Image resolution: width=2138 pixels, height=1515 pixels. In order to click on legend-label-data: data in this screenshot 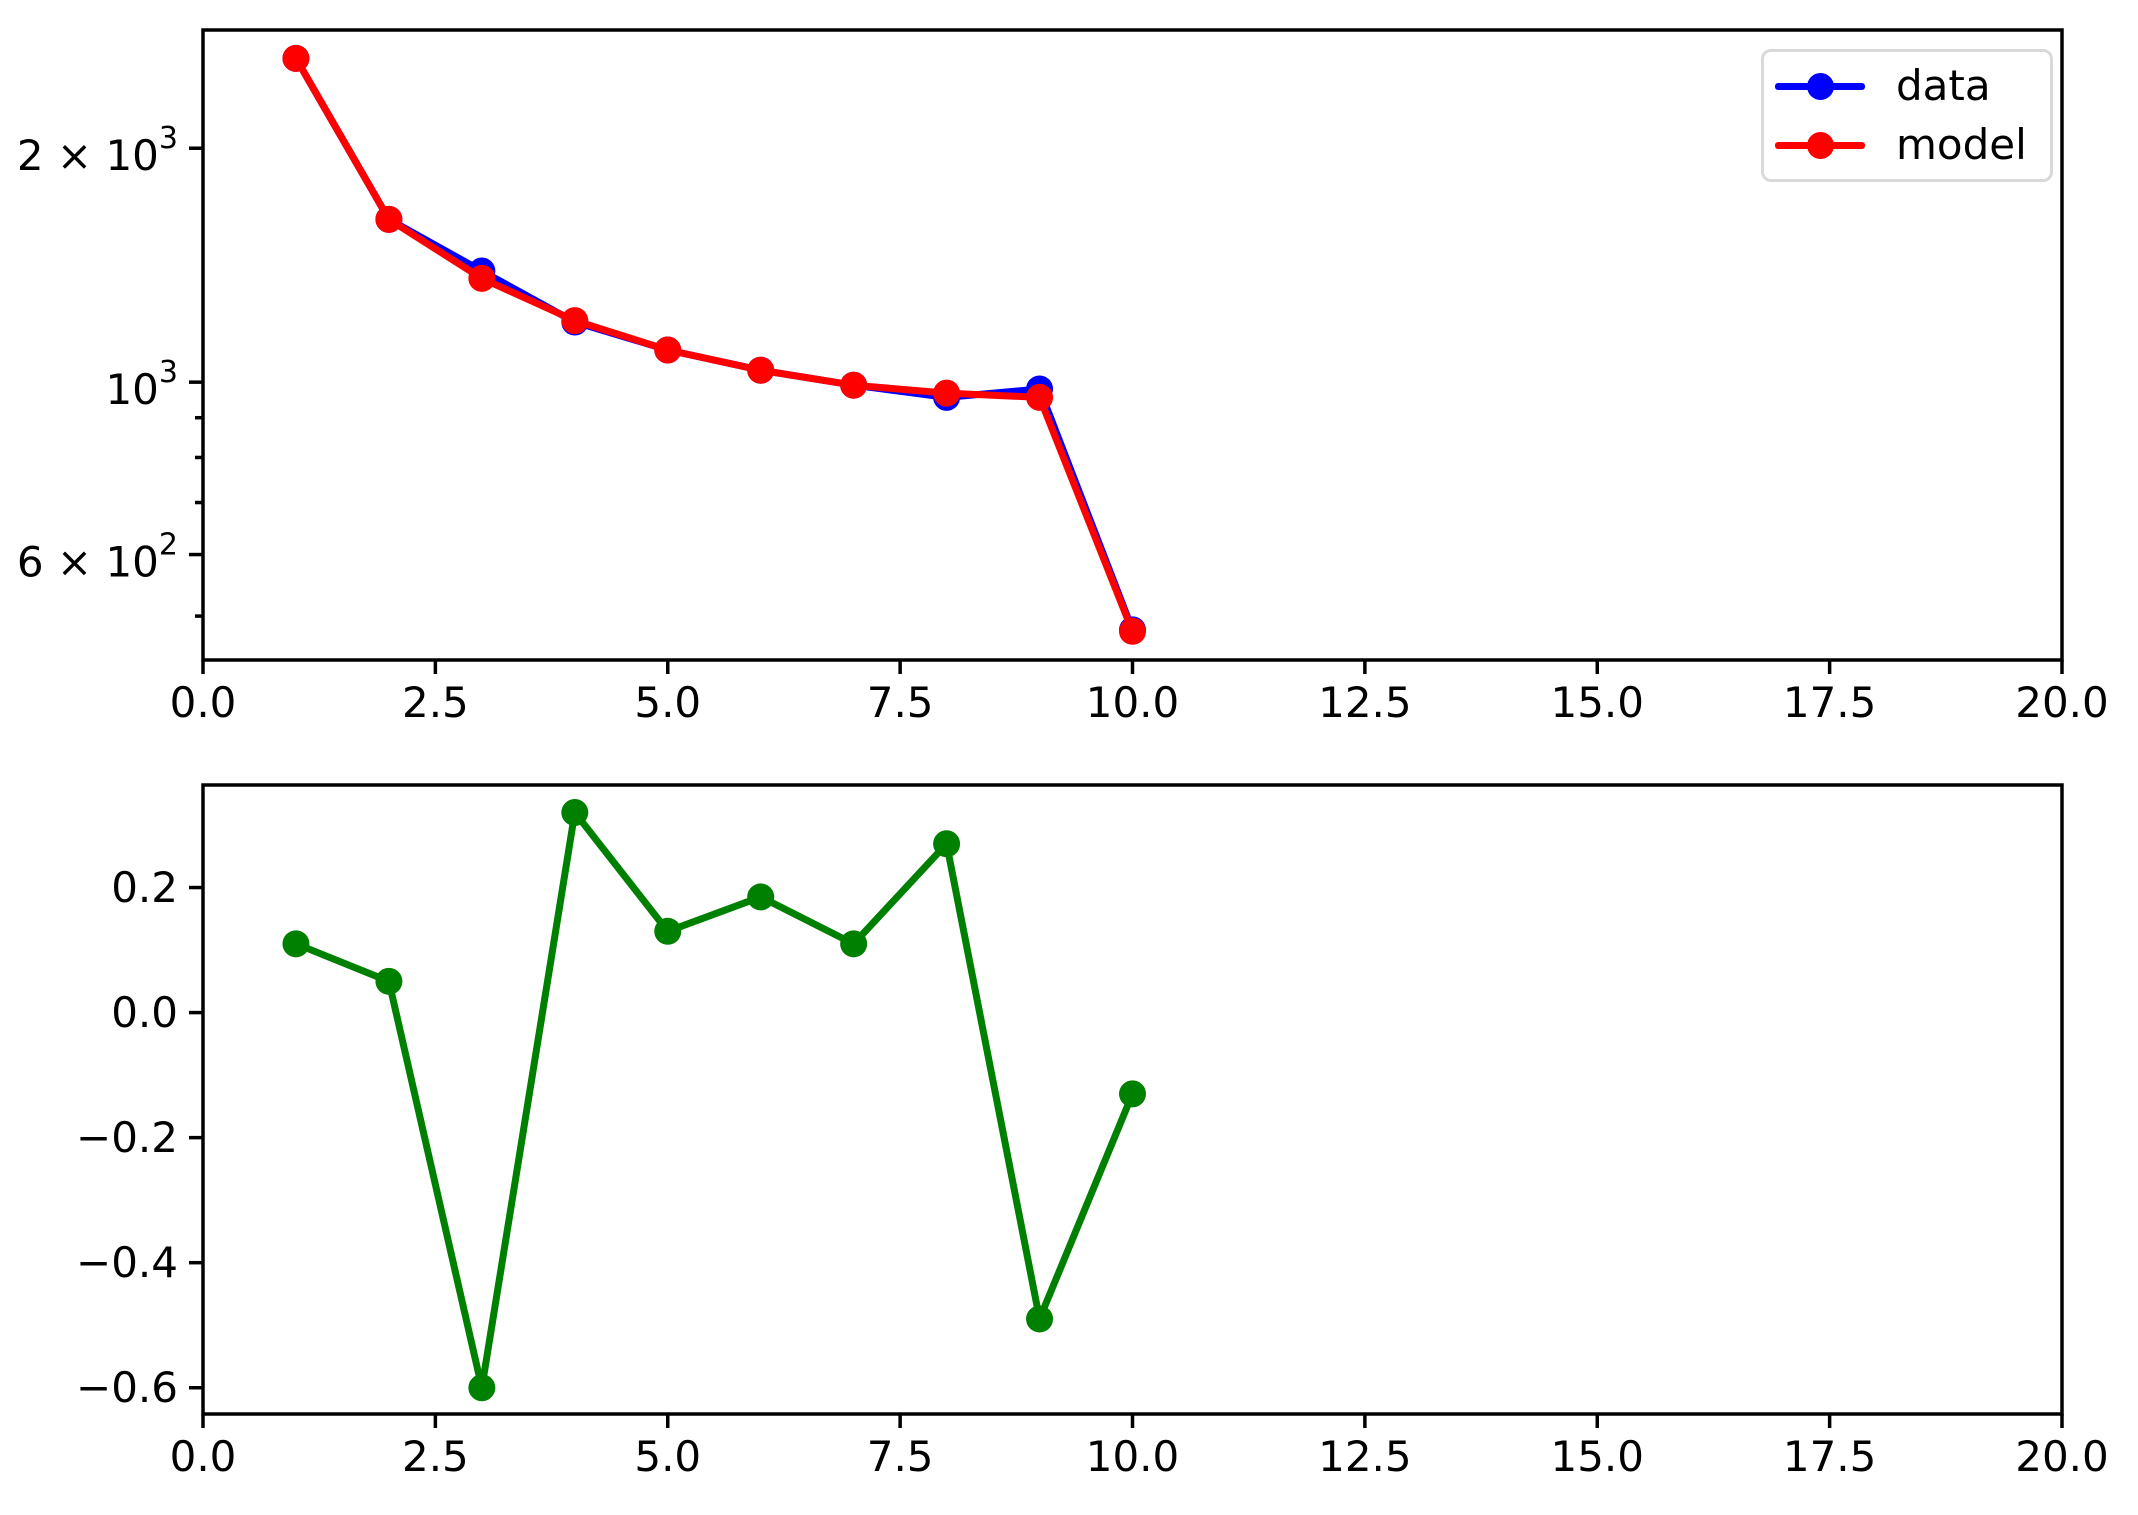, I will do `click(1943, 85)`.